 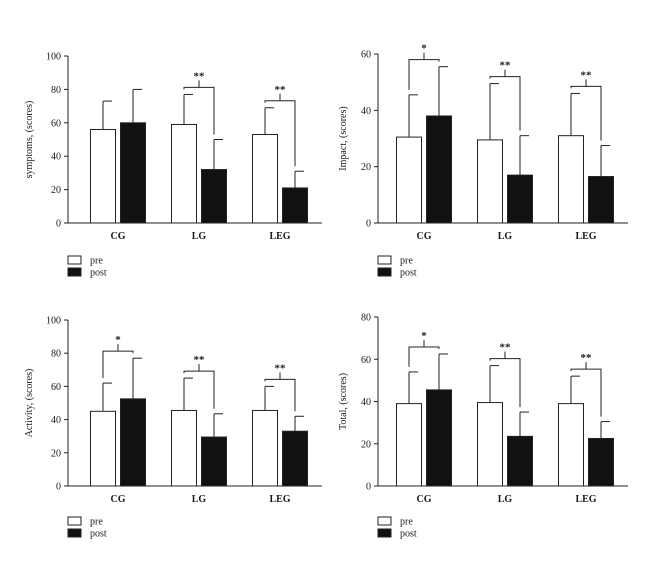 What do you see at coordinates (343, 401) in the screenshot?
I see `y-axis-label: Total, (scores)` at bounding box center [343, 401].